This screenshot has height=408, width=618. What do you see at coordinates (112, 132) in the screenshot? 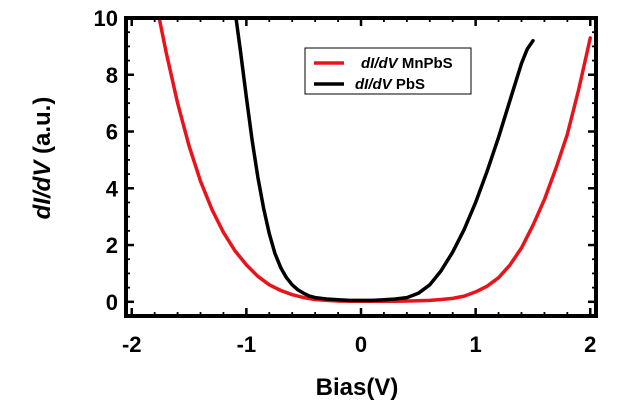
I see `y-tick-label: 6` at bounding box center [112, 132].